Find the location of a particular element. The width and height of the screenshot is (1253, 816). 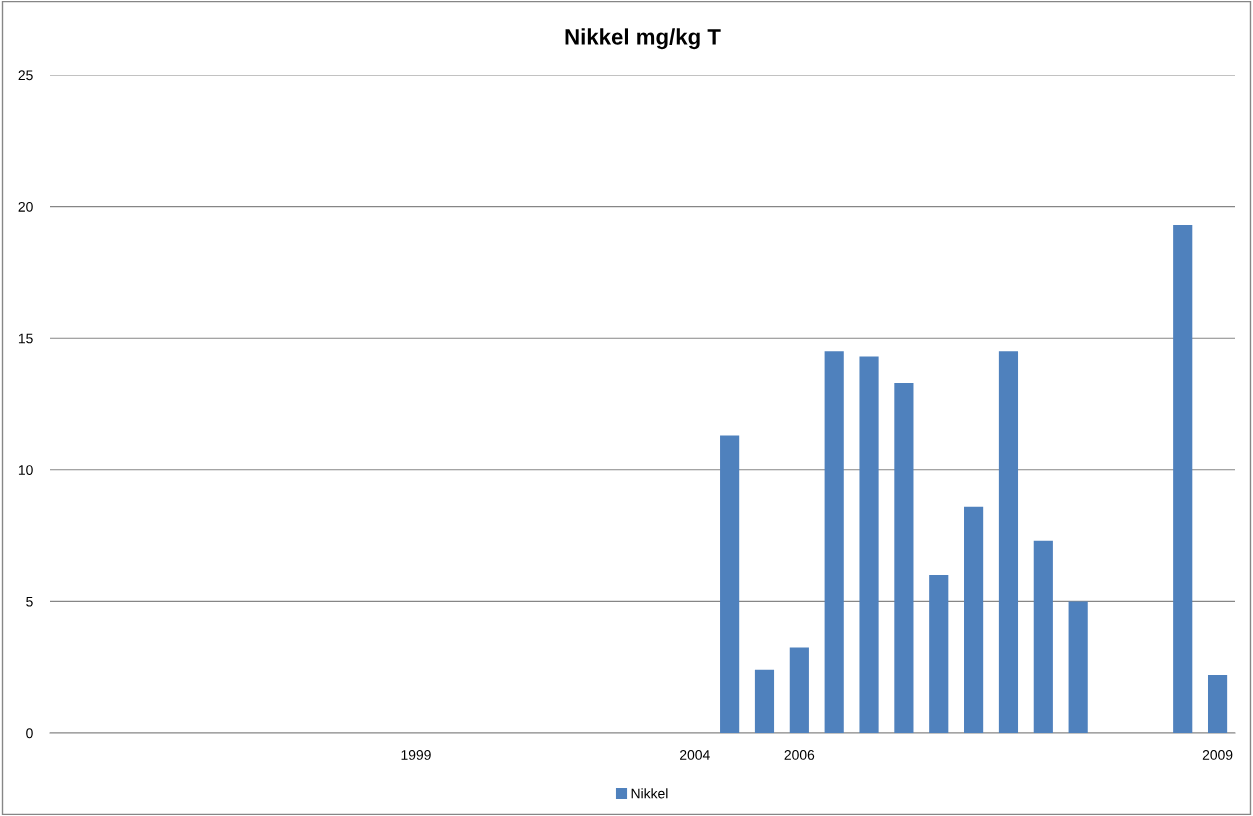

y-tick-label: 20 is located at coordinates (25, 206).